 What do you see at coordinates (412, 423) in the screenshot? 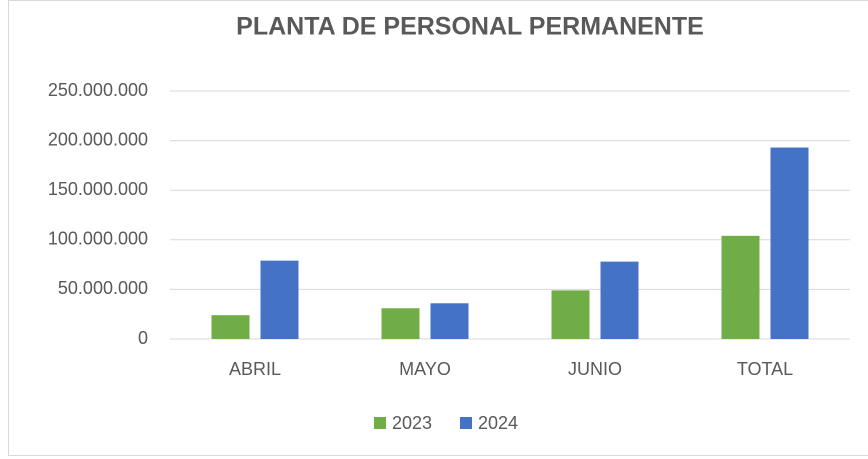
I see `legend-label: 2023` at bounding box center [412, 423].